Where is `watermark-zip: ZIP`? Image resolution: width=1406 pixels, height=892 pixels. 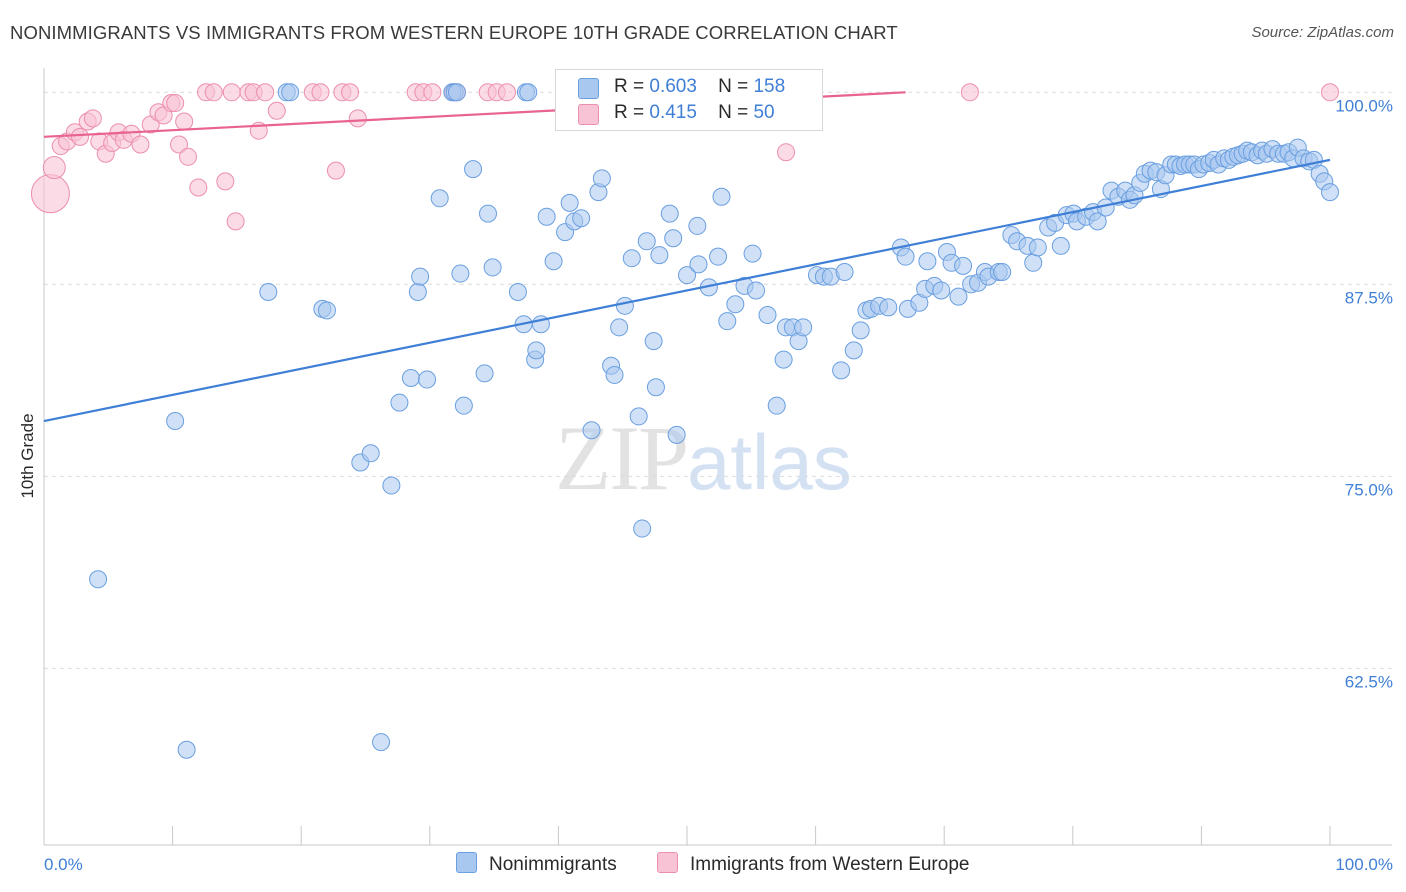 watermark-zip: ZIP is located at coordinates (622, 458).